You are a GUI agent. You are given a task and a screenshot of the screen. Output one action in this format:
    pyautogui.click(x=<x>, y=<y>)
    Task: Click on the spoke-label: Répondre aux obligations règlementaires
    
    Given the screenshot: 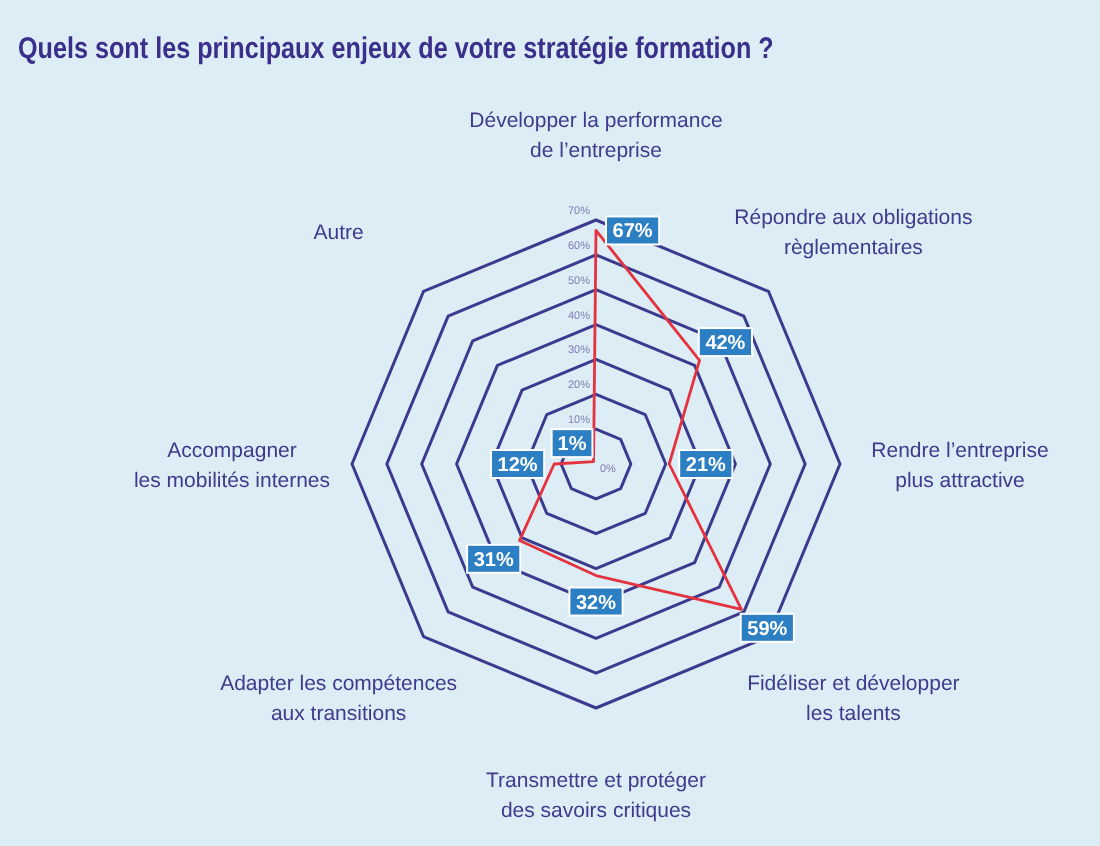 What is the action you would take?
    pyautogui.click(x=853, y=232)
    